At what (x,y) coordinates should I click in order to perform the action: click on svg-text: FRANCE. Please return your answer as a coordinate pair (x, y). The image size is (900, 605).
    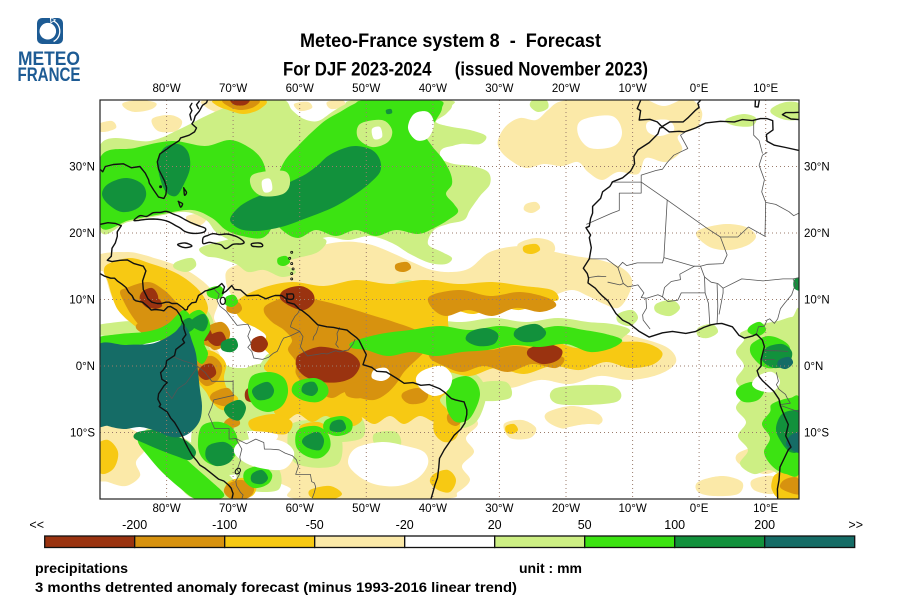
    Looking at the image, I should click on (49, 75).